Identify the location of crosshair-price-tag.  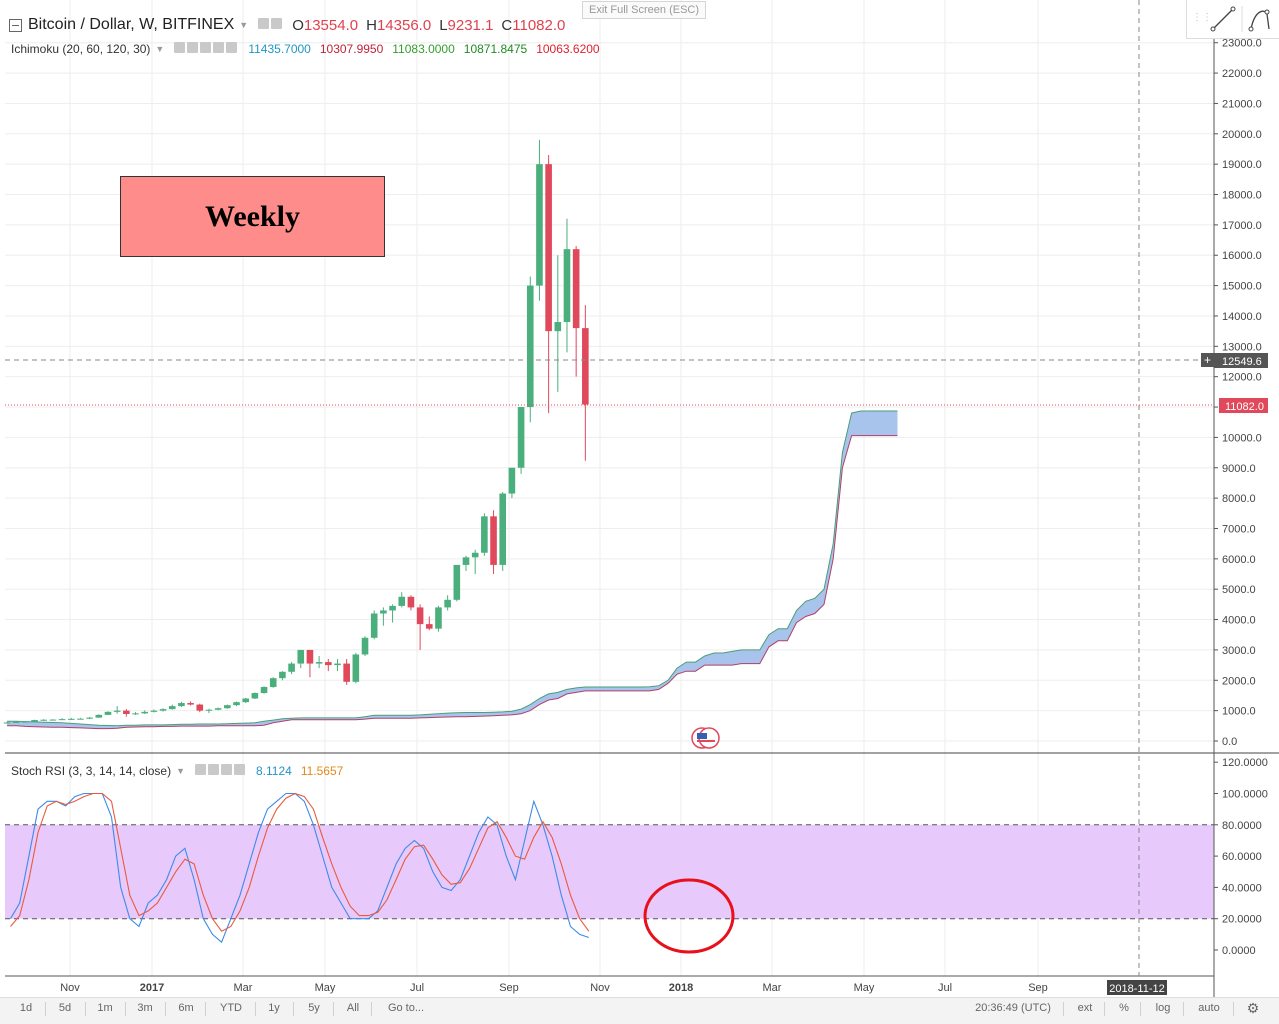
(1241, 360).